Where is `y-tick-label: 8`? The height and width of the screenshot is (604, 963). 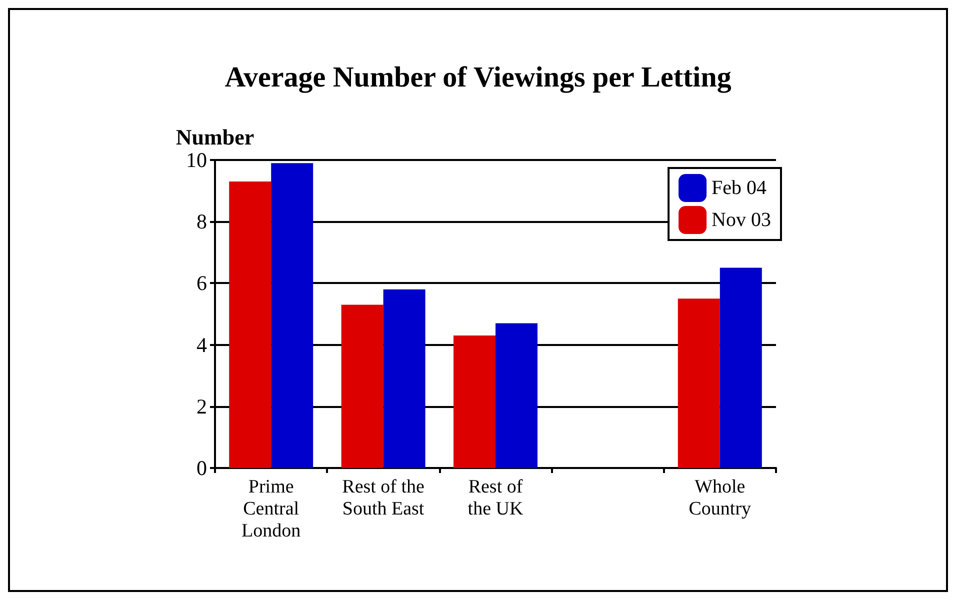
y-tick-label: 8 is located at coordinates (201, 222).